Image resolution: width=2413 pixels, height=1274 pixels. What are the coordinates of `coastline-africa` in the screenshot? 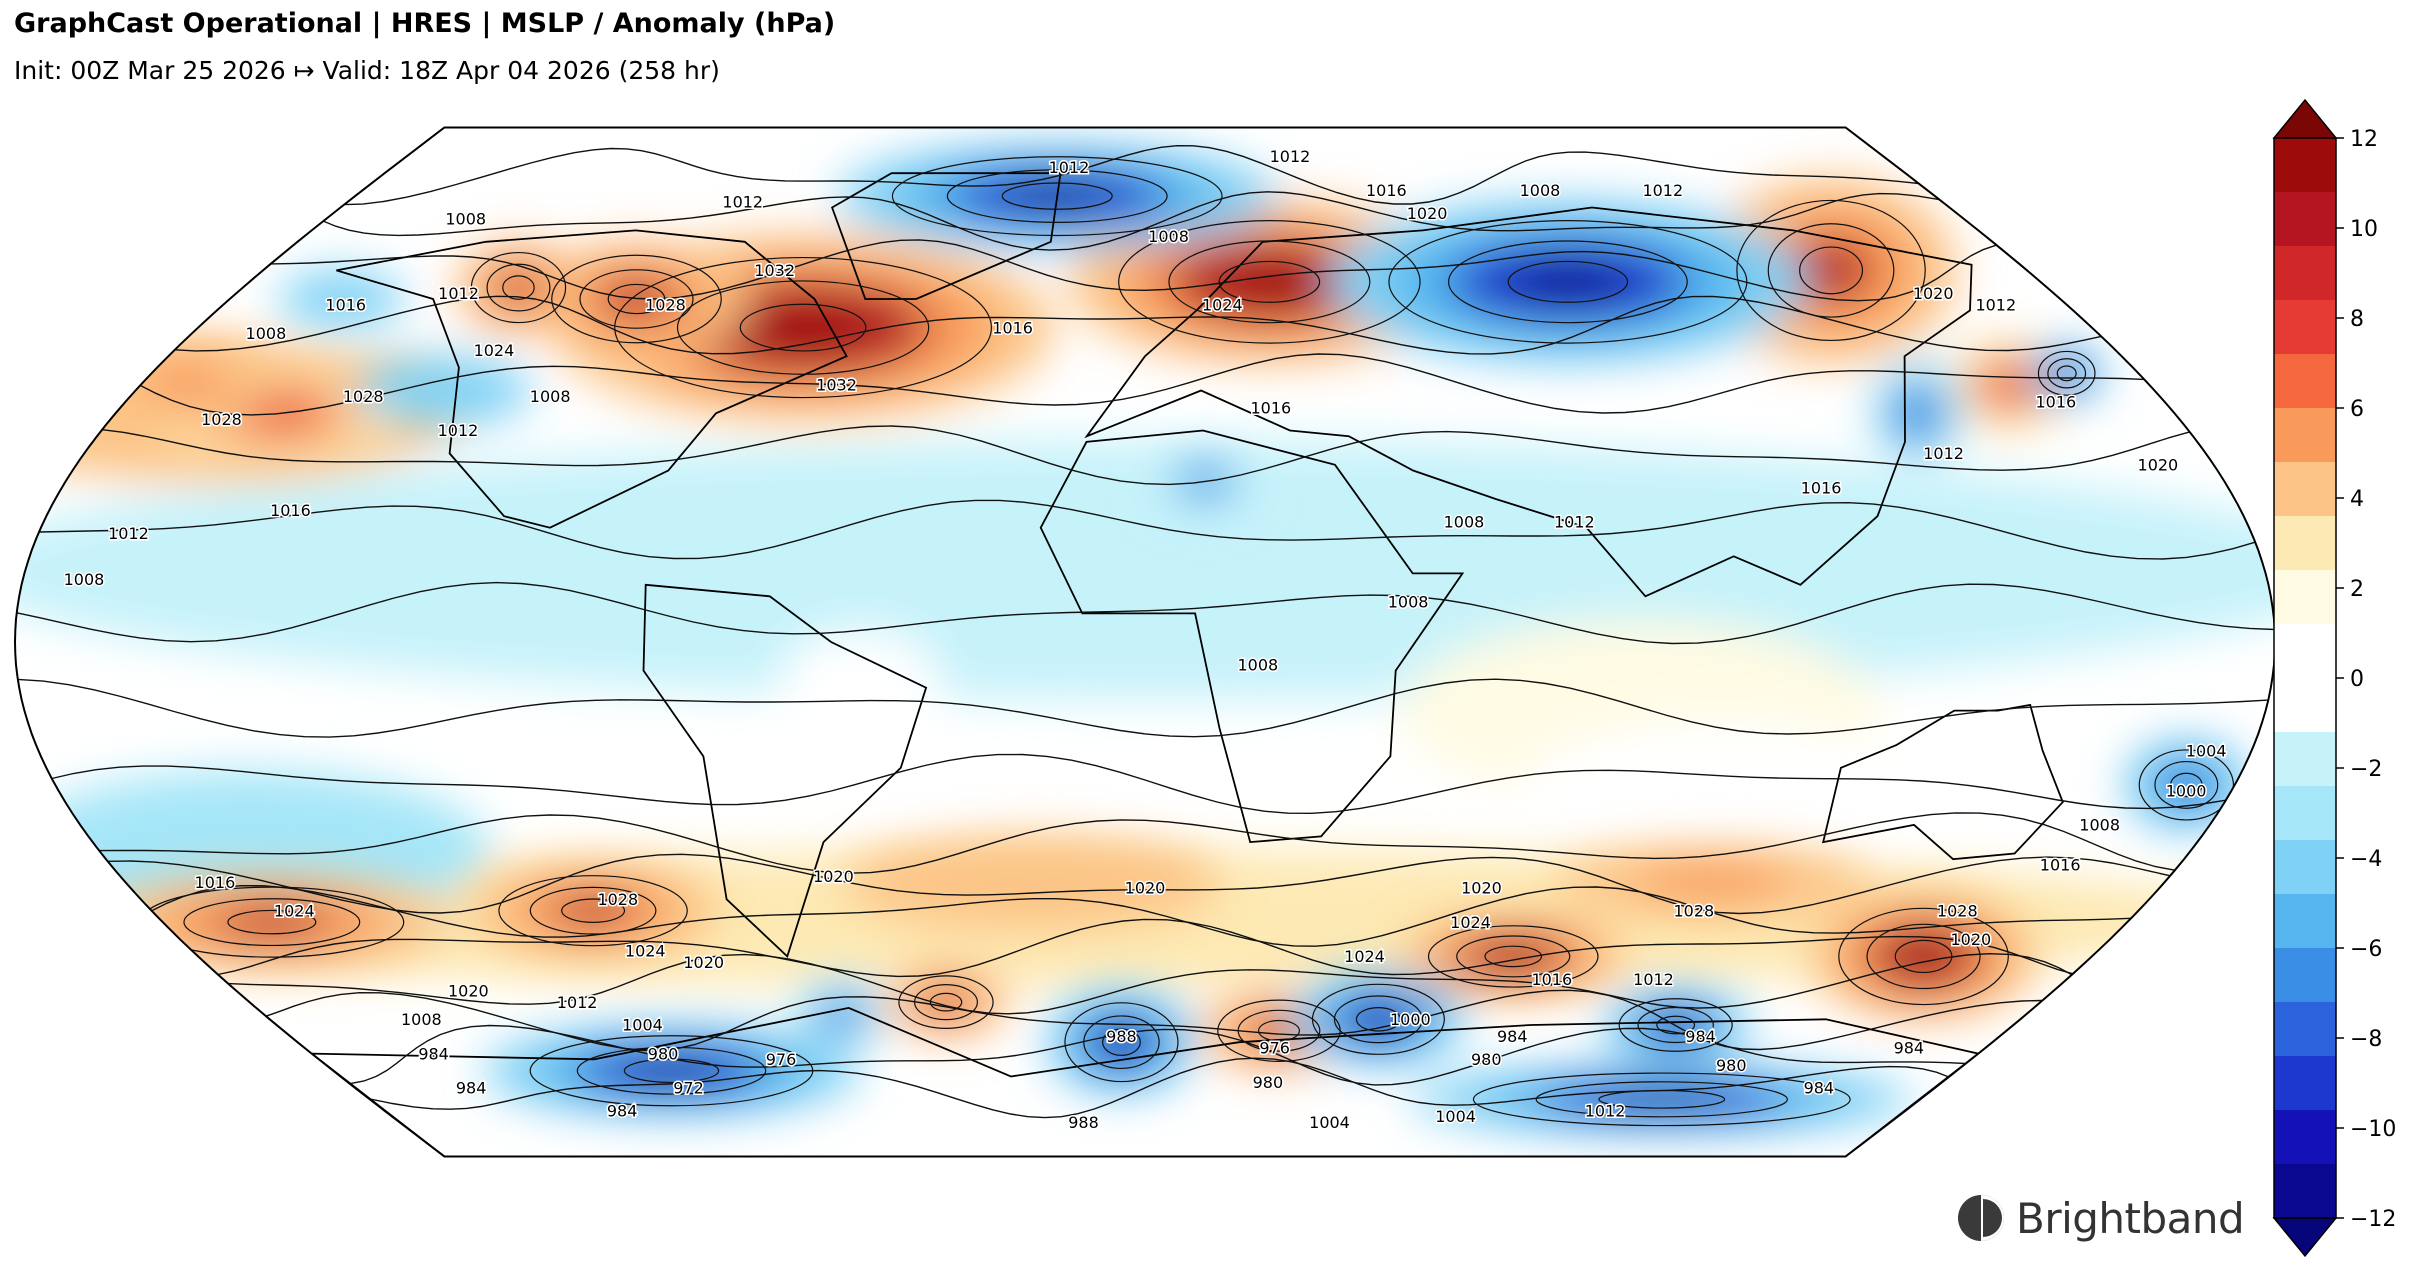 It's located at (1252, 636).